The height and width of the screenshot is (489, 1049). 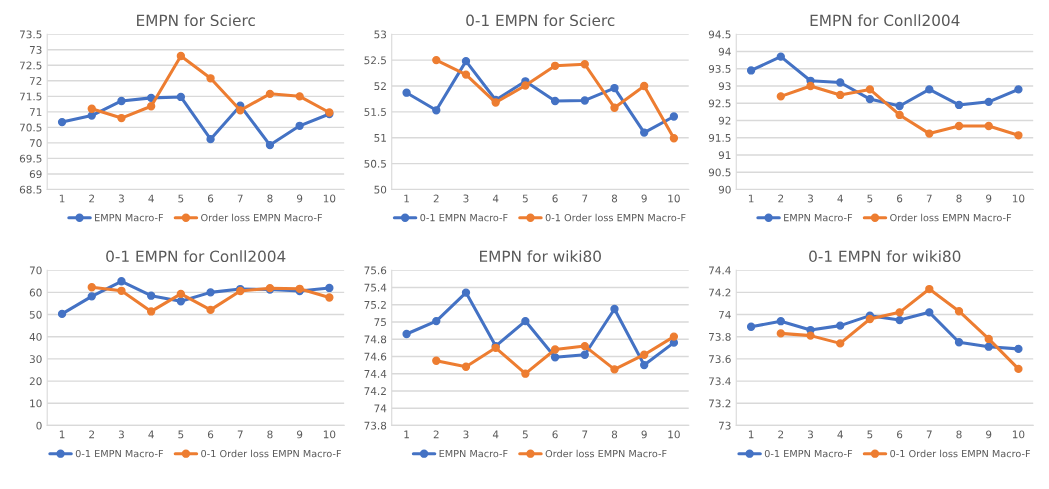 What do you see at coordinates (30, 158) in the screenshot?
I see `y-tick-label: 69.5` at bounding box center [30, 158].